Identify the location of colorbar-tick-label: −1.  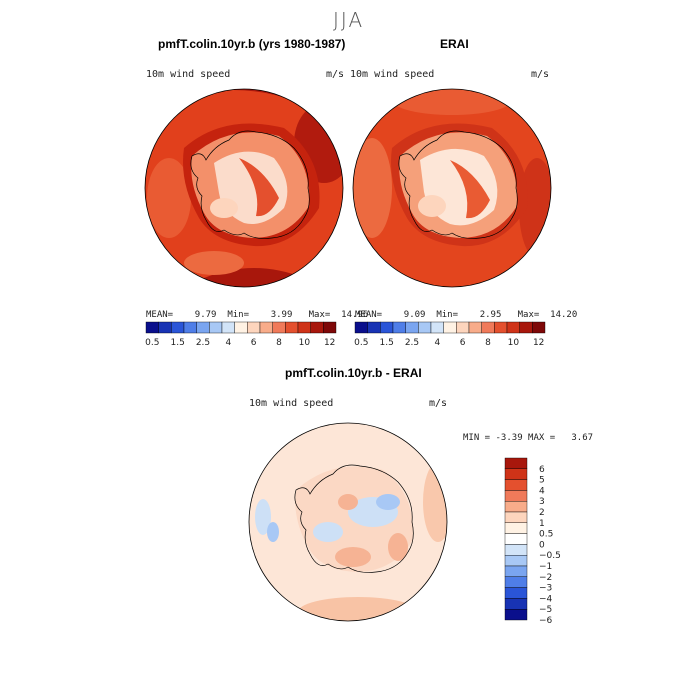
(545, 567).